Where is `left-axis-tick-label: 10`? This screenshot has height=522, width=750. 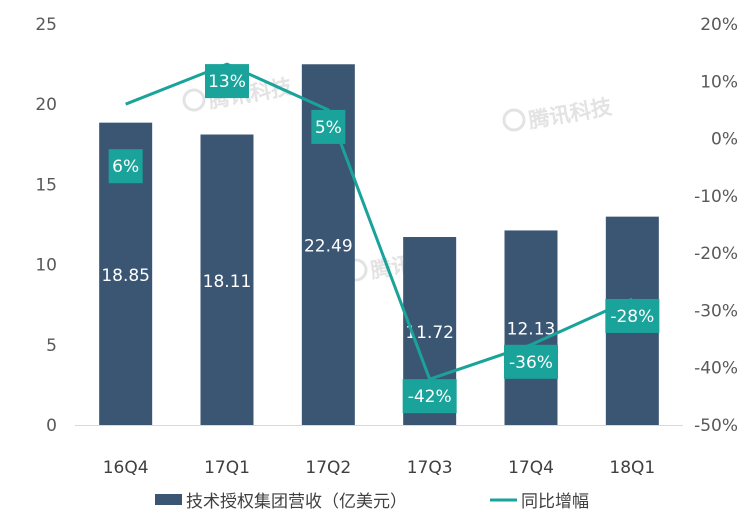
left-axis-tick-label: 10 is located at coordinates (46, 266).